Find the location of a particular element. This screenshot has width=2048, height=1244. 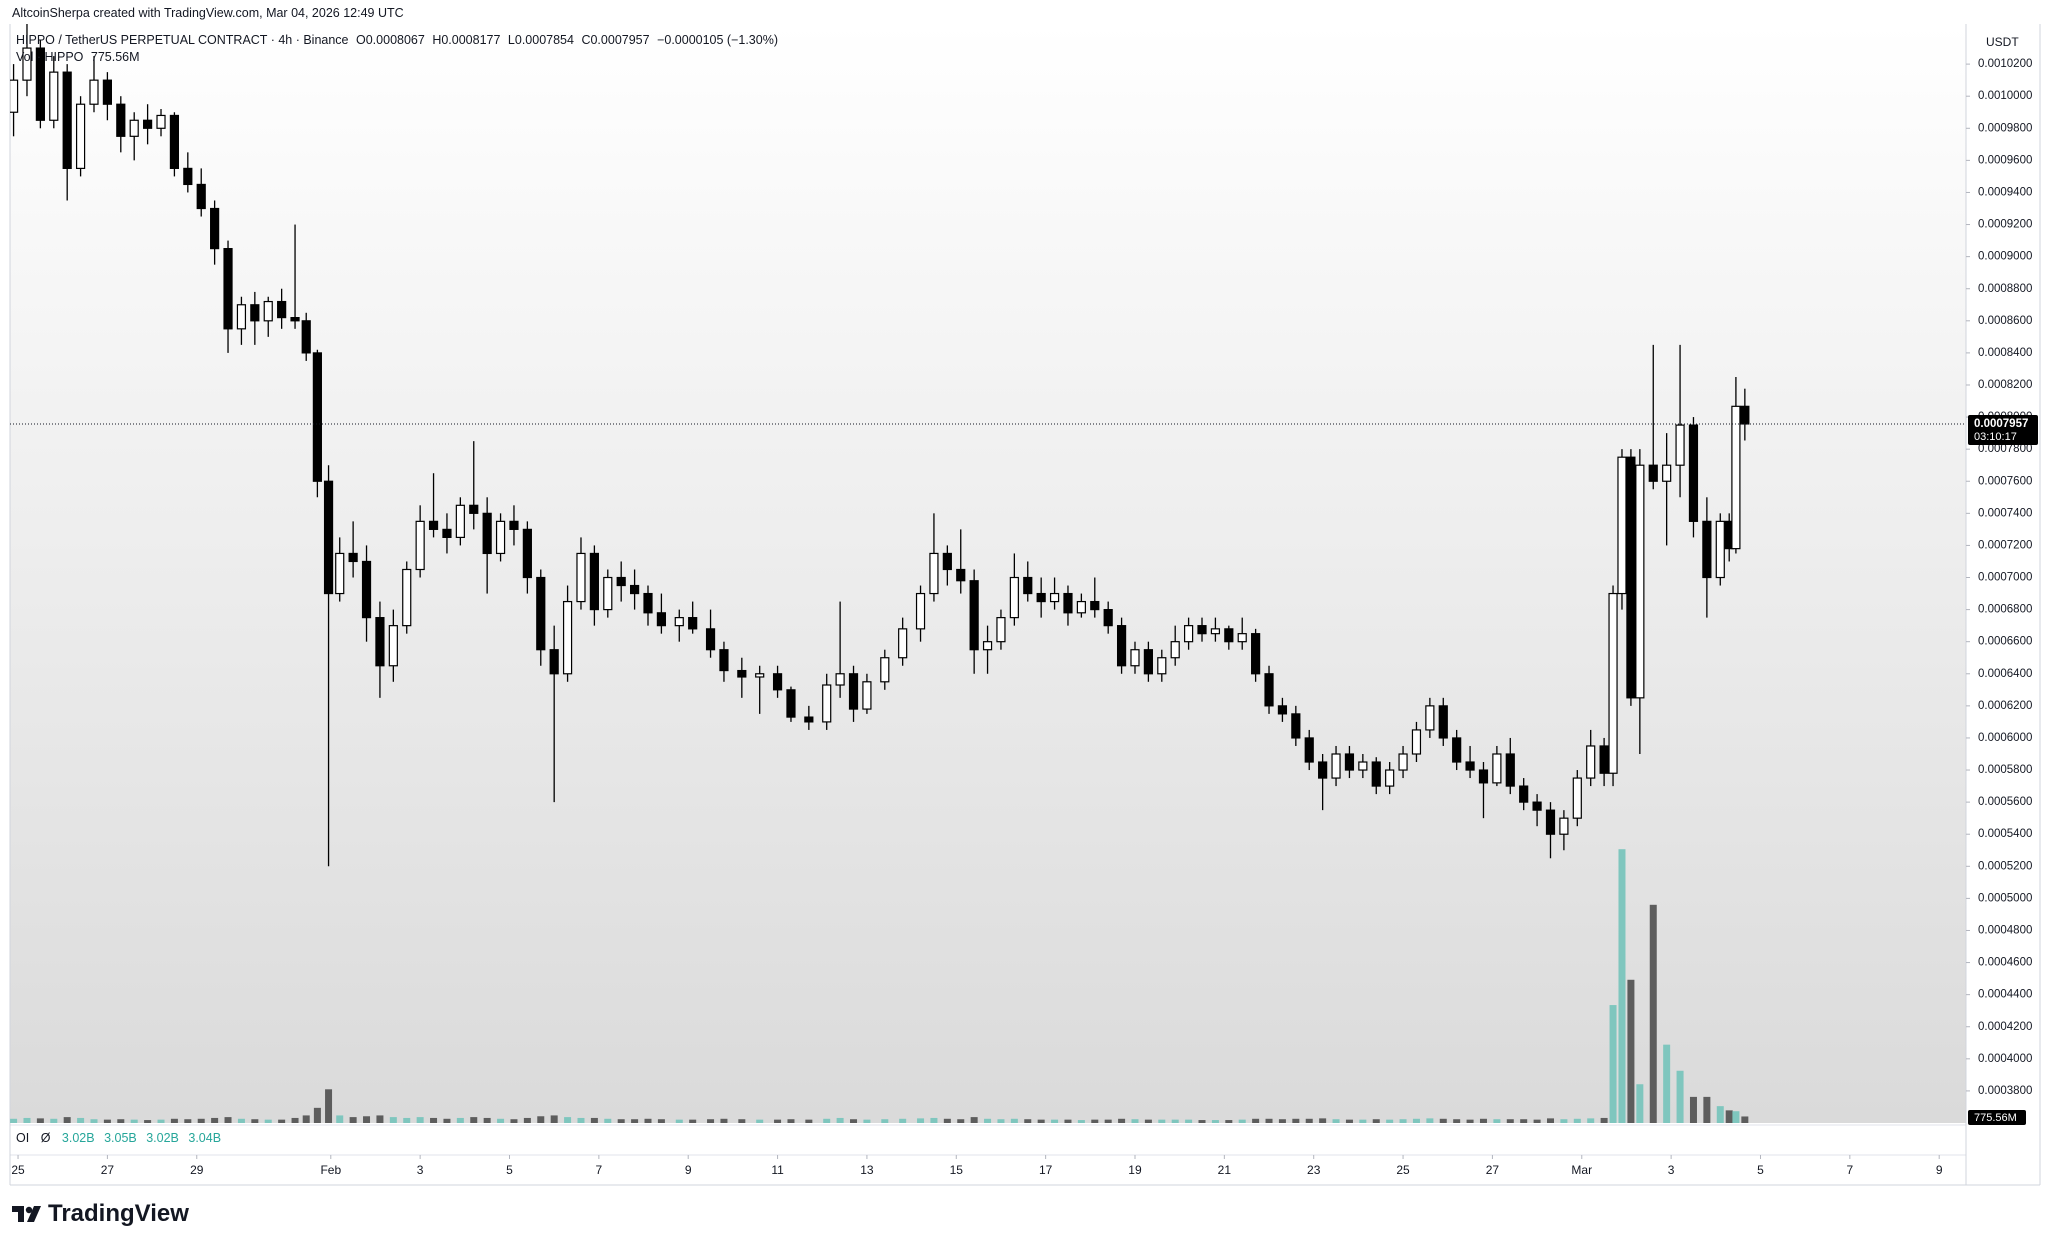

y-tick-label: 0.0006000 is located at coordinates (2005, 738).